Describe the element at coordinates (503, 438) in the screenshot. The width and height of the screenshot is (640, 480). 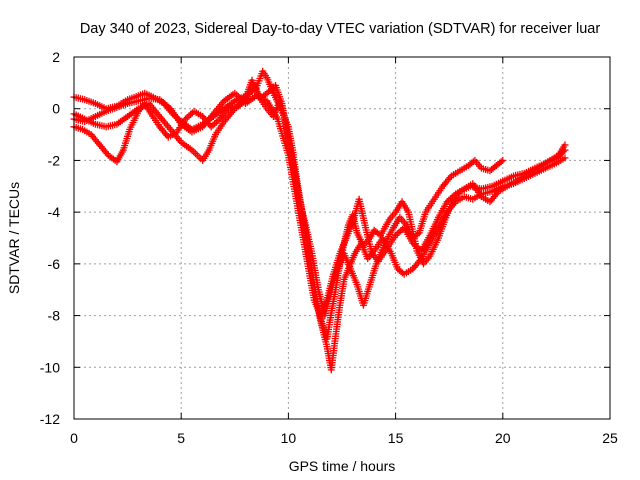
I see `x-tick-label: 20` at that location.